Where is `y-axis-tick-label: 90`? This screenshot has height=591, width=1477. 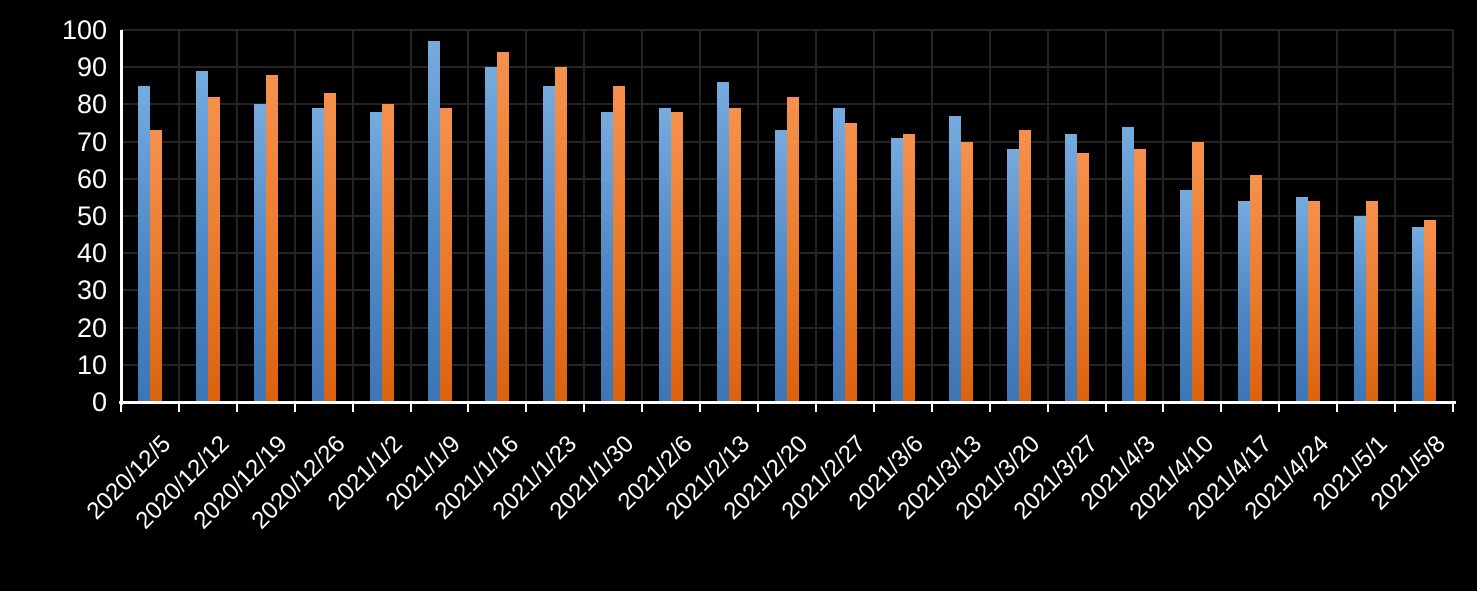
y-axis-tick-label: 90 is located at coordinates (91, 67).